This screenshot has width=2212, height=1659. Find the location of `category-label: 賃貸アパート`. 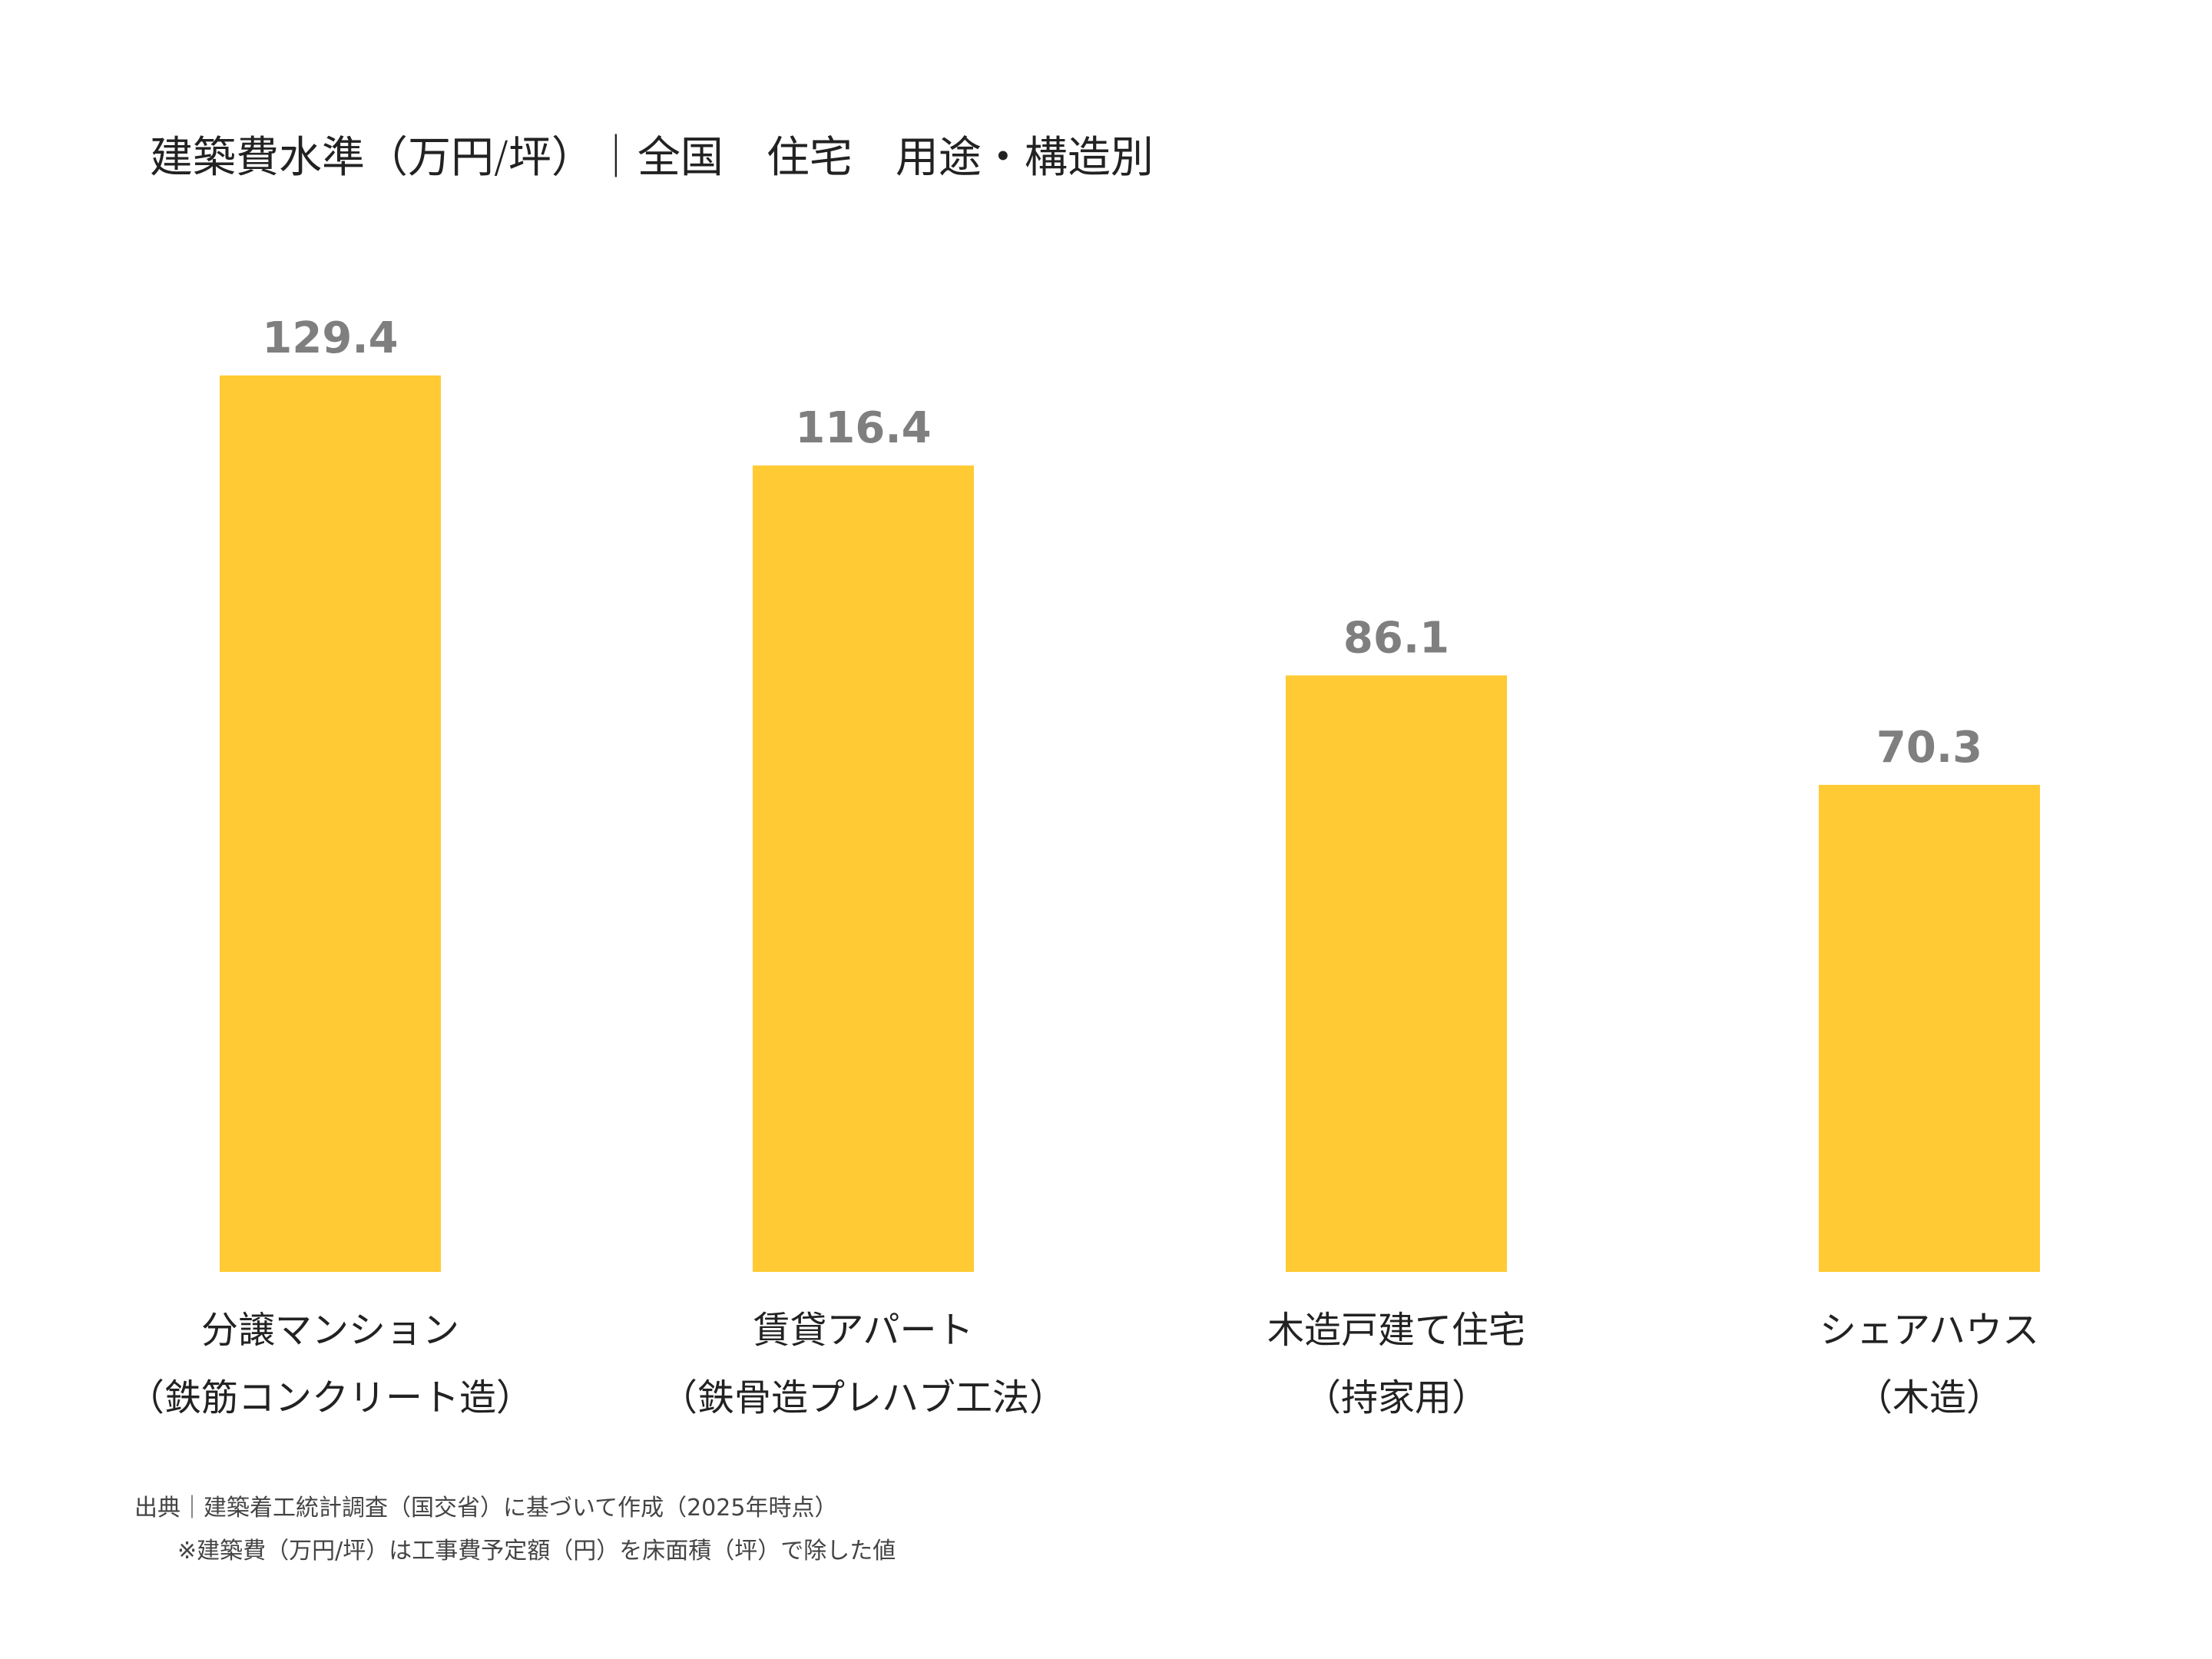

category-label: 賃貸アパート is located at coordinates (863, 1331).